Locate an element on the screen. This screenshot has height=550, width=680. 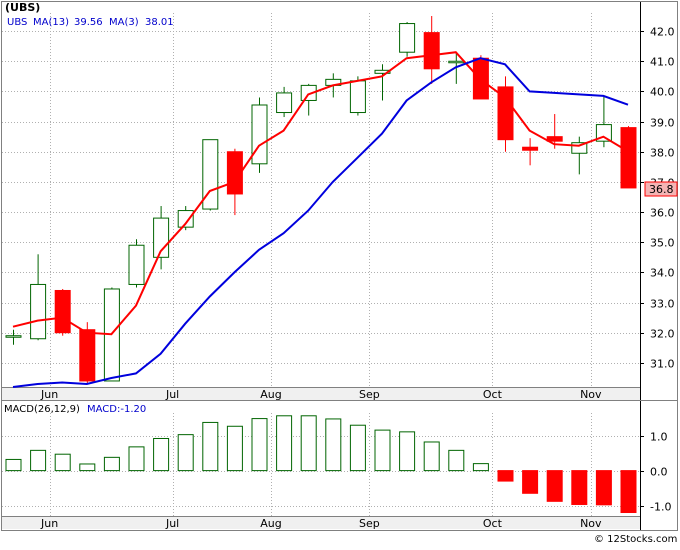
legend-symbol: UBS is located at coordinates (17, 22).